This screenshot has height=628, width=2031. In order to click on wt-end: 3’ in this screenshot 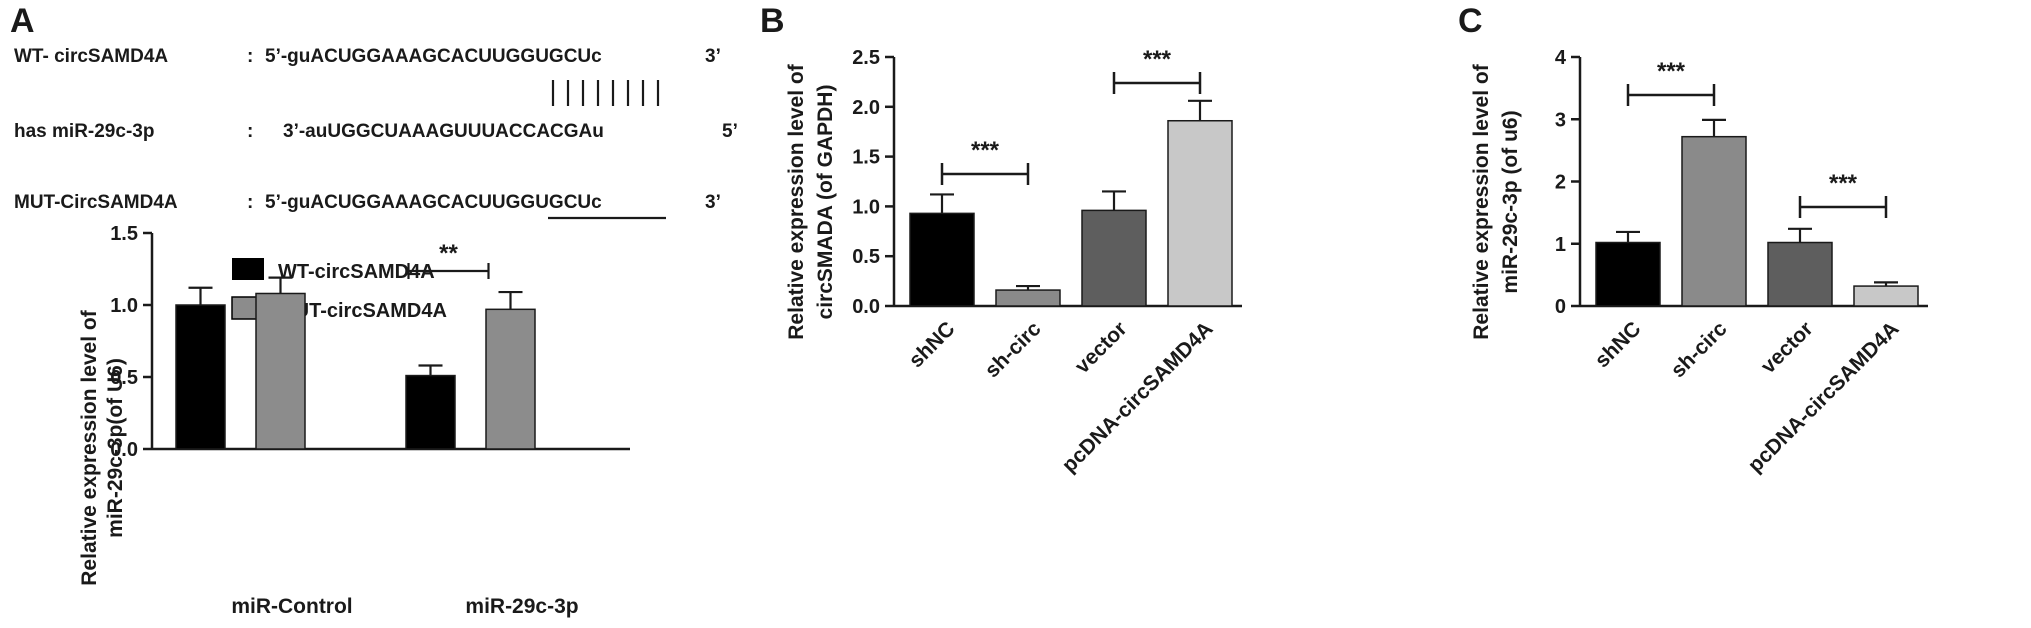, I will do `click(713, 56)`.